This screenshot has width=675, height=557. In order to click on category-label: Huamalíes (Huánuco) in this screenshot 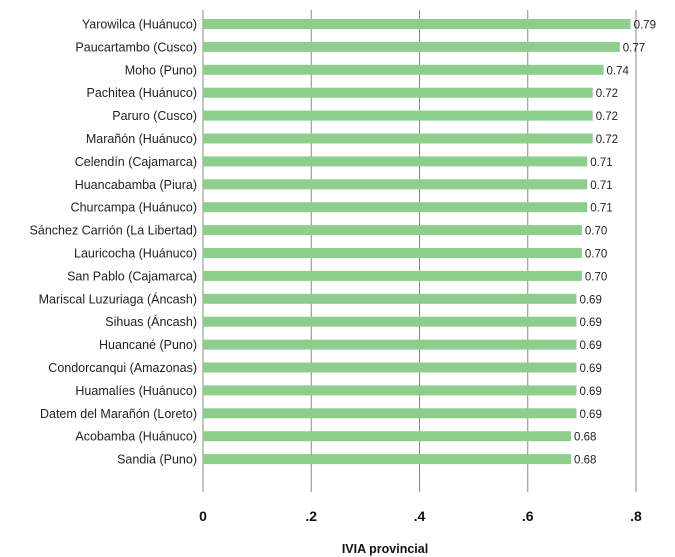, I will do `click(136, 391)`.